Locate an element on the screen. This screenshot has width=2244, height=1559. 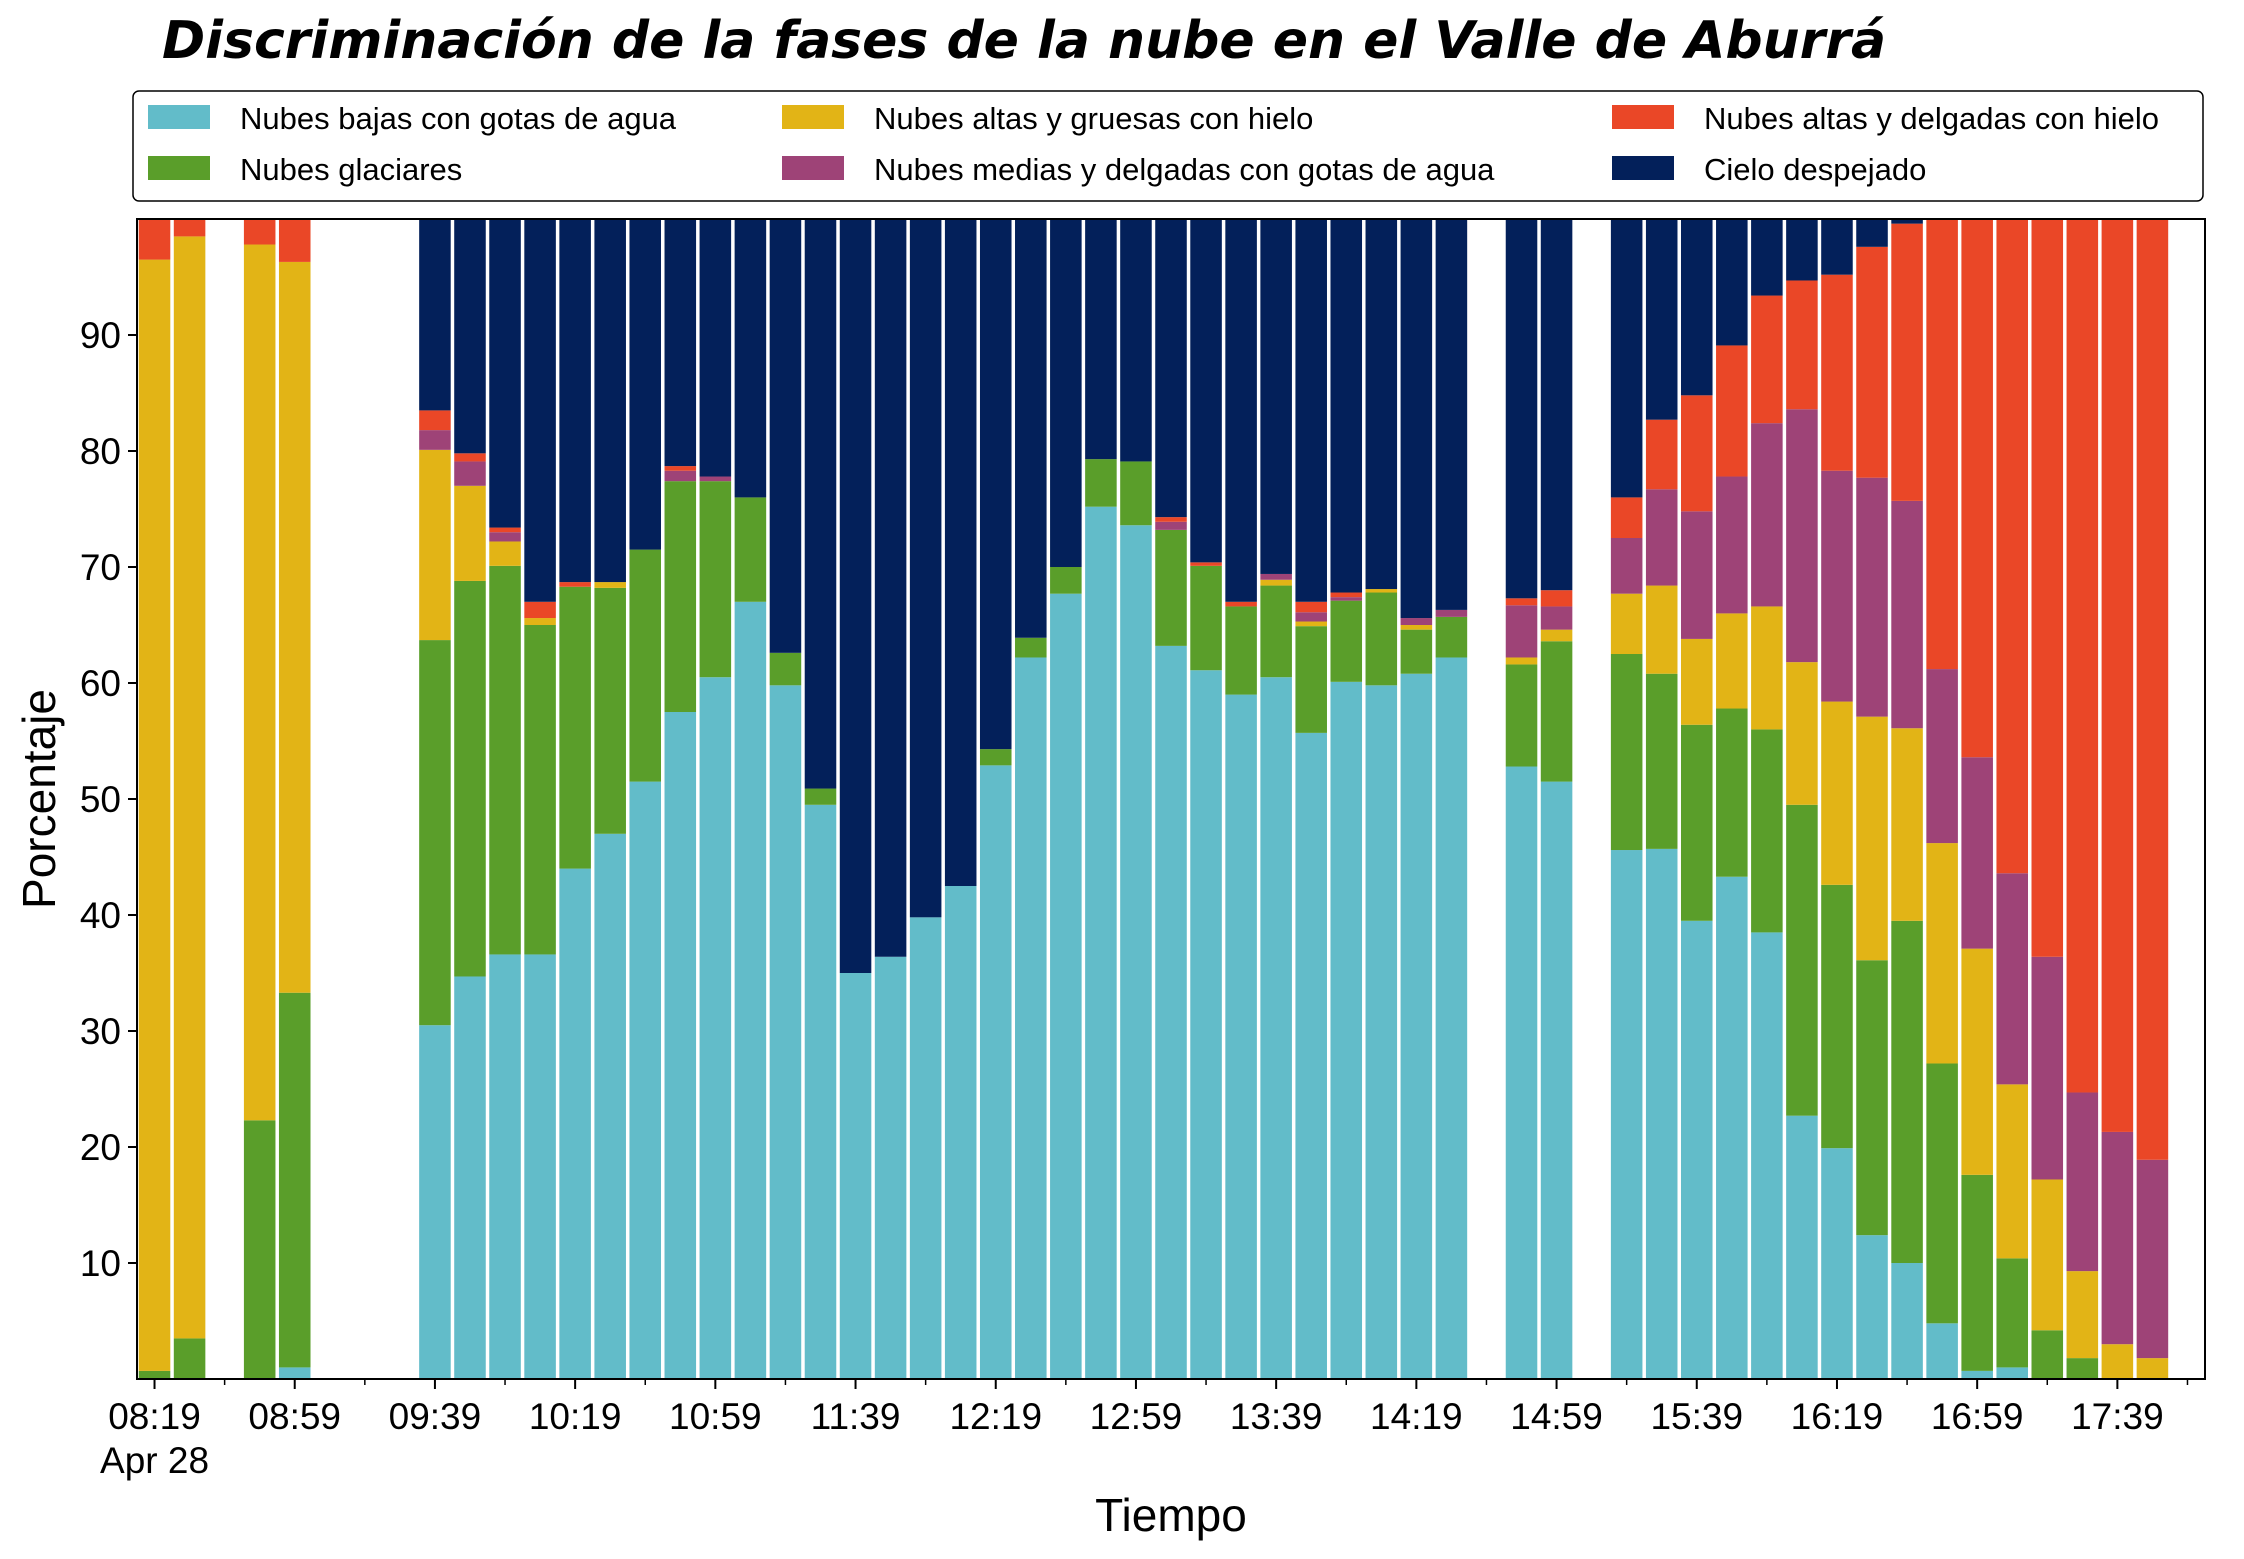
x-tick-label: 14:59 is located at coordinates (1556, 1416).